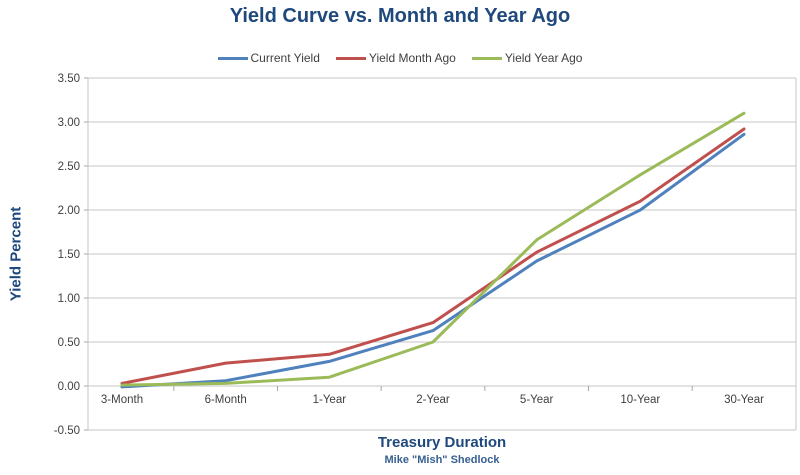 This screenshot has height=475, width=800. I want to click on legend-swatch-yield-month-ago-icon, so click(350, 58).